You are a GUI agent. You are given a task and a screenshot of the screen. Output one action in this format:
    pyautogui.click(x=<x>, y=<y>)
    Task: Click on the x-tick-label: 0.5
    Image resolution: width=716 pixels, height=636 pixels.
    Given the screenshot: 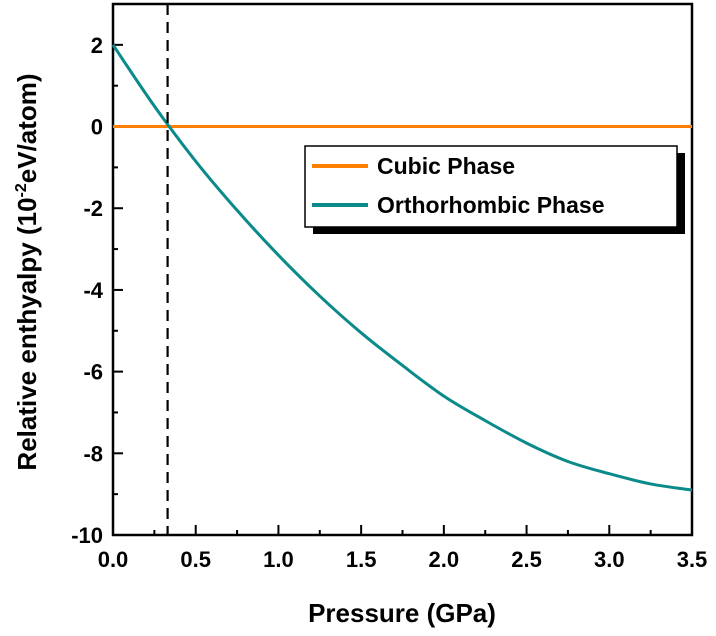 What is the action you would take?
    pyautogui.click(x=195, y=559)
    